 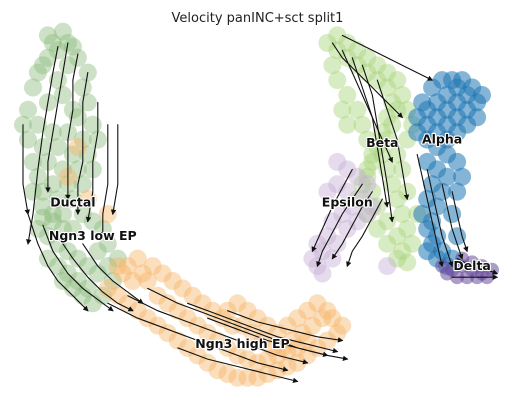 What do you see at coordinates (382, 142) in the screenshot?
I see `cluster-label-beta: Beta` at bounding box center [382, 142].